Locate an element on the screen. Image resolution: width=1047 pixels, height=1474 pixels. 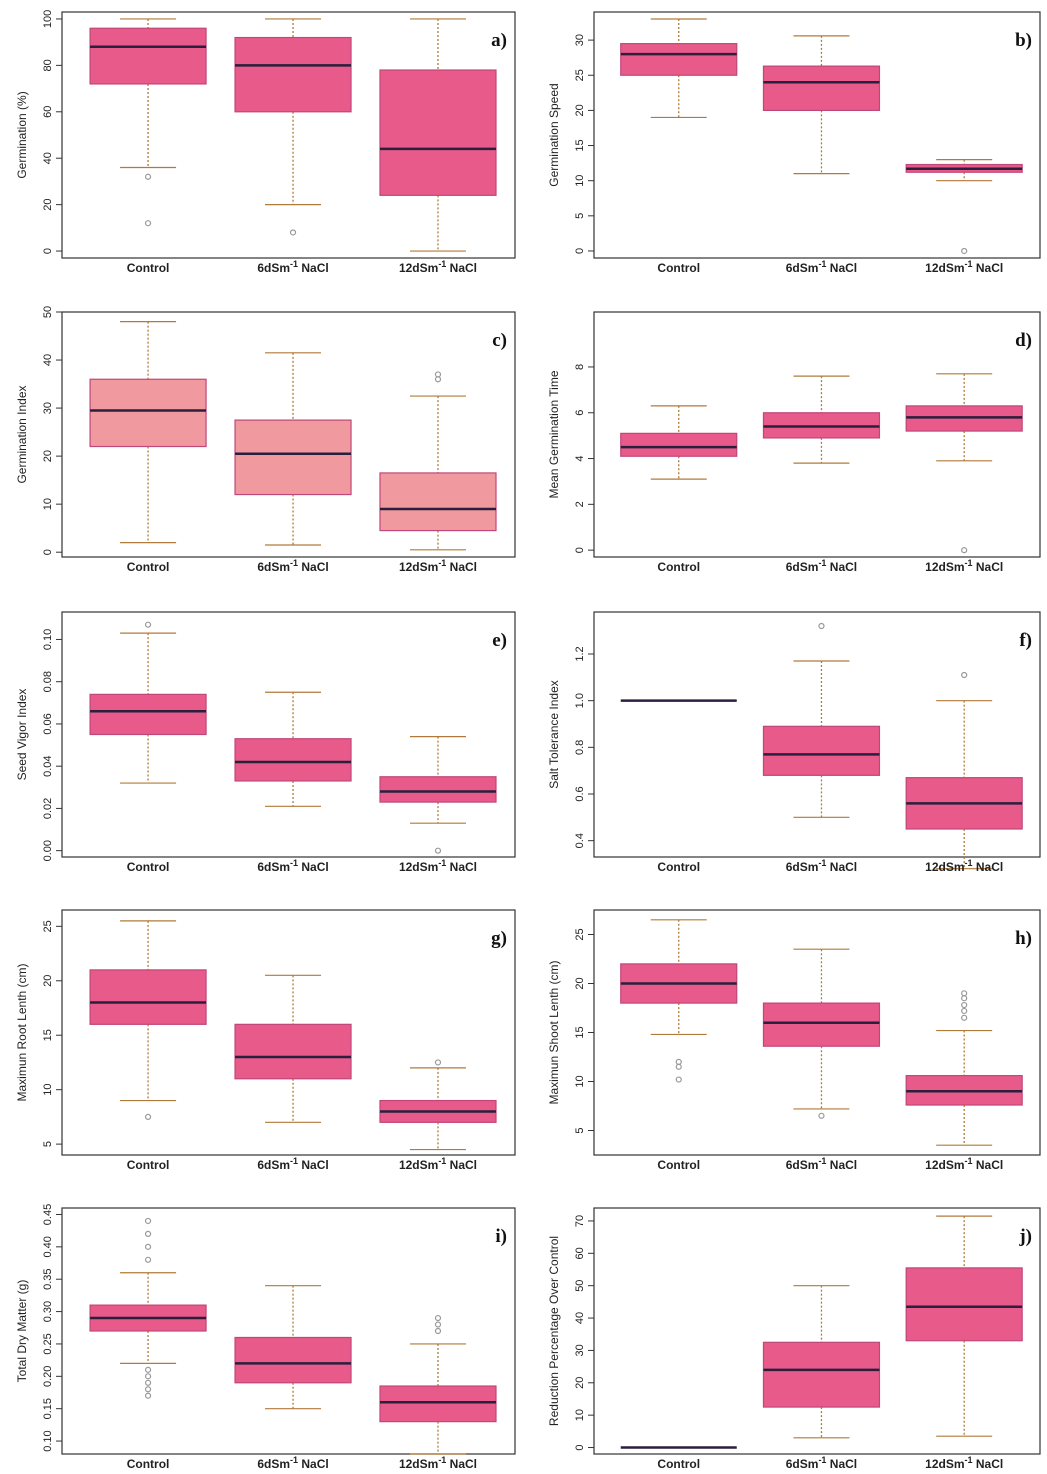
y-axis-label: Seed Vigor Index is located at coordinates (22, 735).